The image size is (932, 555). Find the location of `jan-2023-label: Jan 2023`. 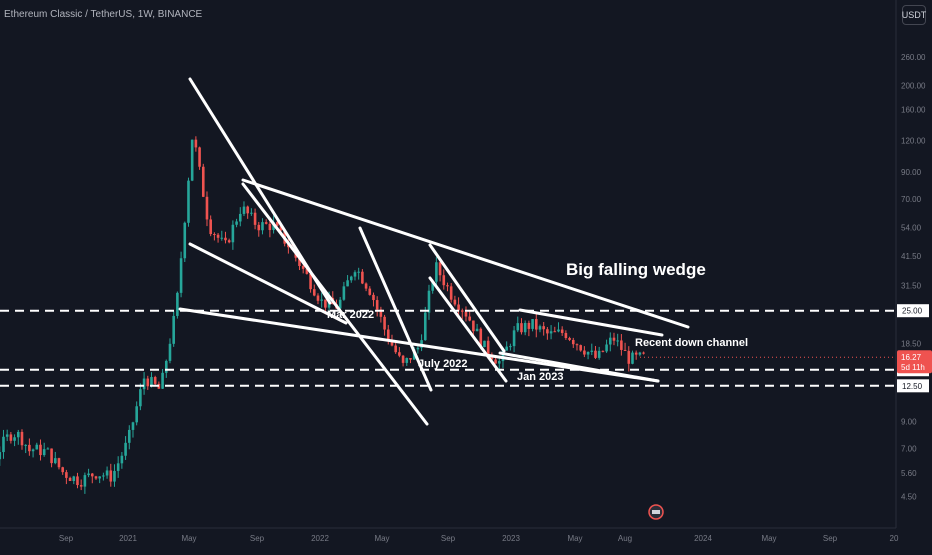

jan-2023-label: Jan 2023 is located at coordinates (540, 377).